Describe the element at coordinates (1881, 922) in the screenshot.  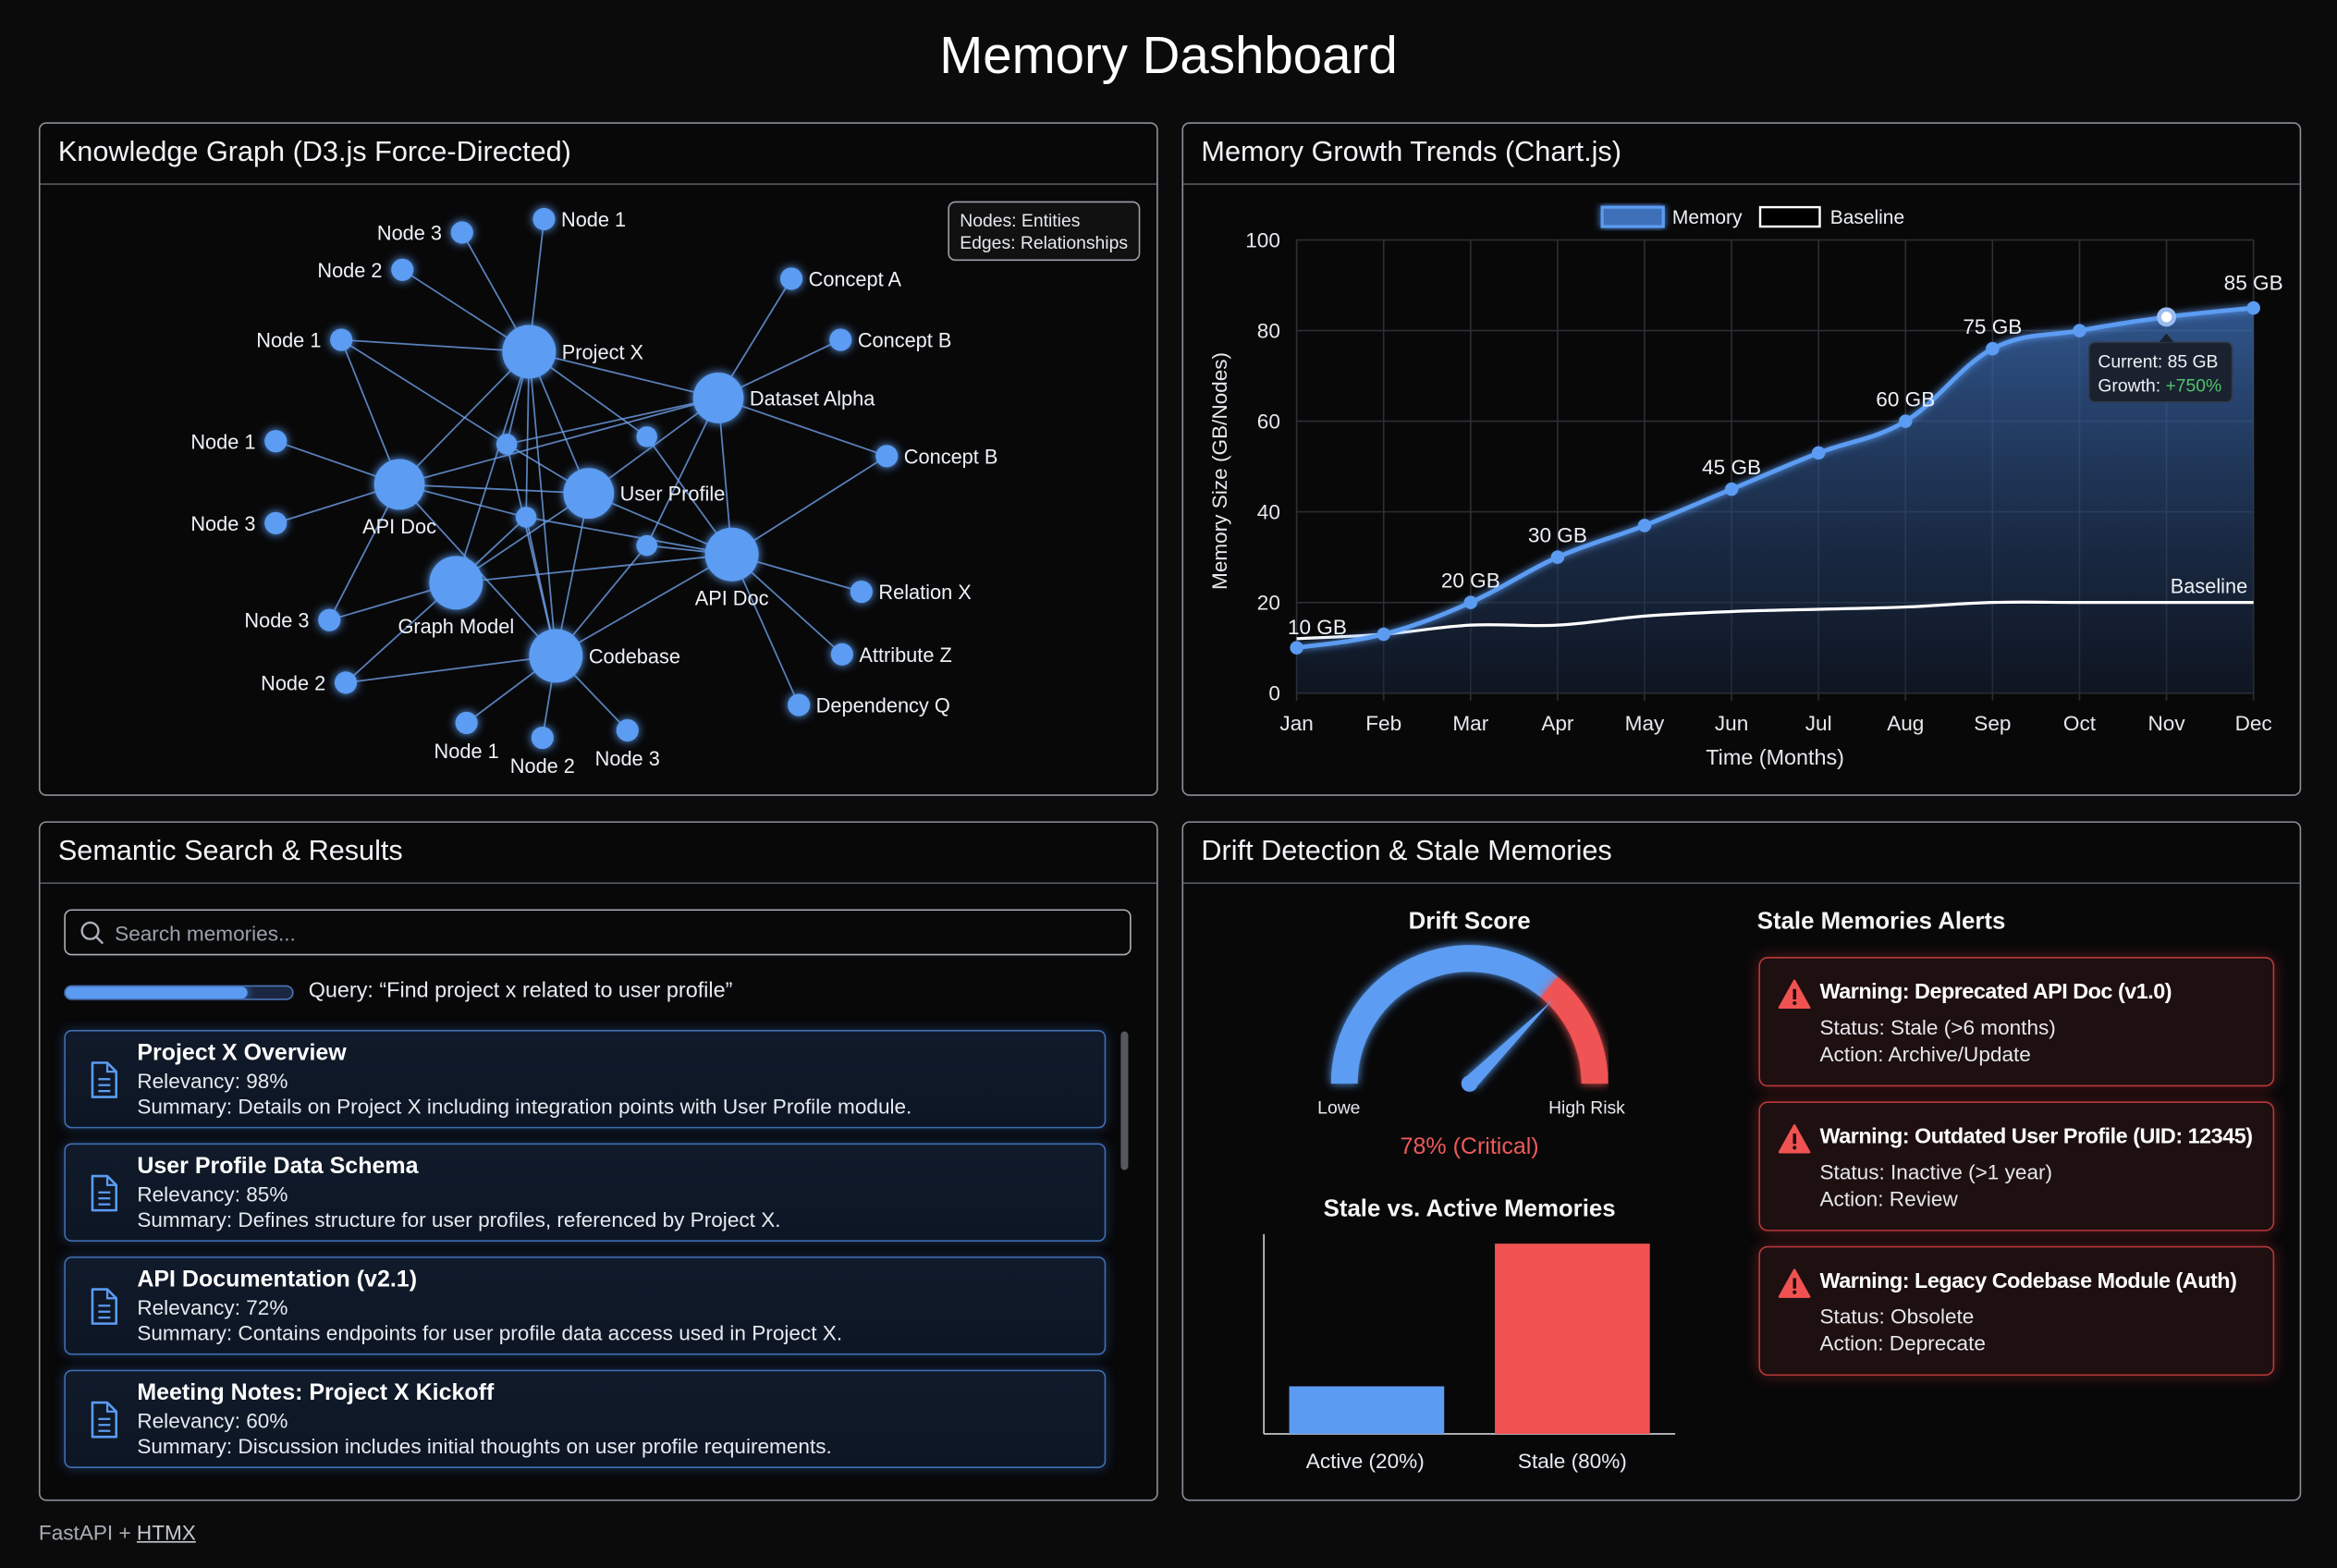
I see `alerts-title: Stale Memories Alerts` at that location.